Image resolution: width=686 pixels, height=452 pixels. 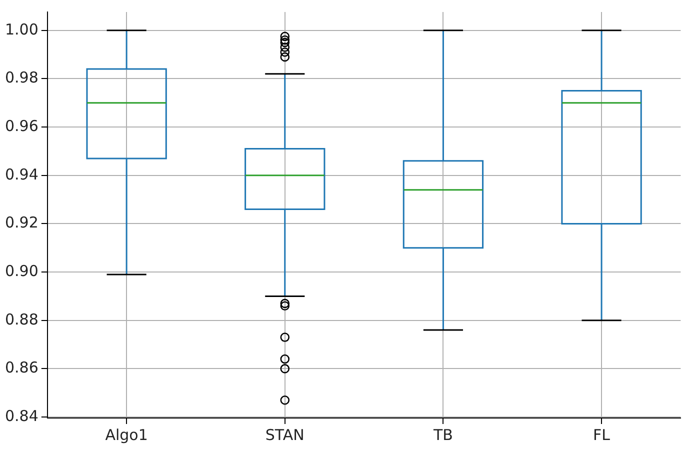 I want to click on y-tick-label: 0.88, so click(x=21, y=319).